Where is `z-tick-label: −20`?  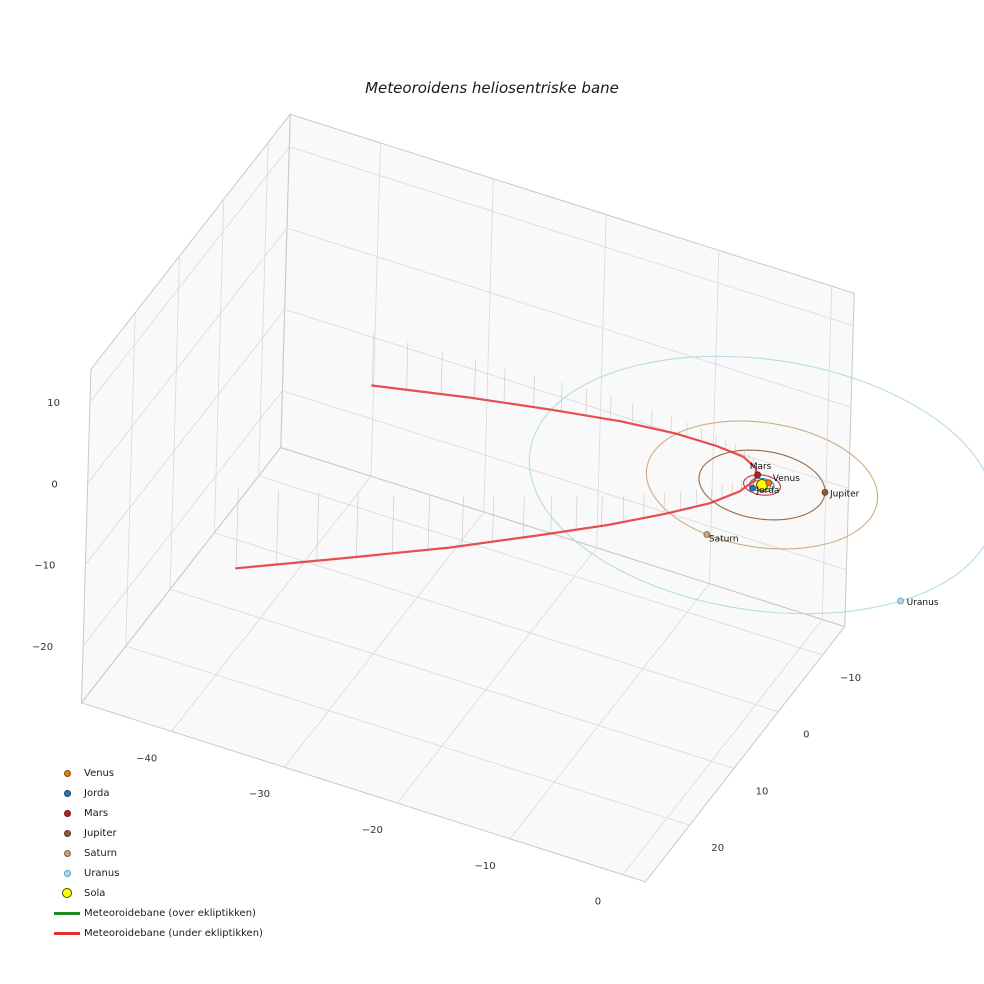
z-tick-label: −20 is located at coordinates (42, 647).